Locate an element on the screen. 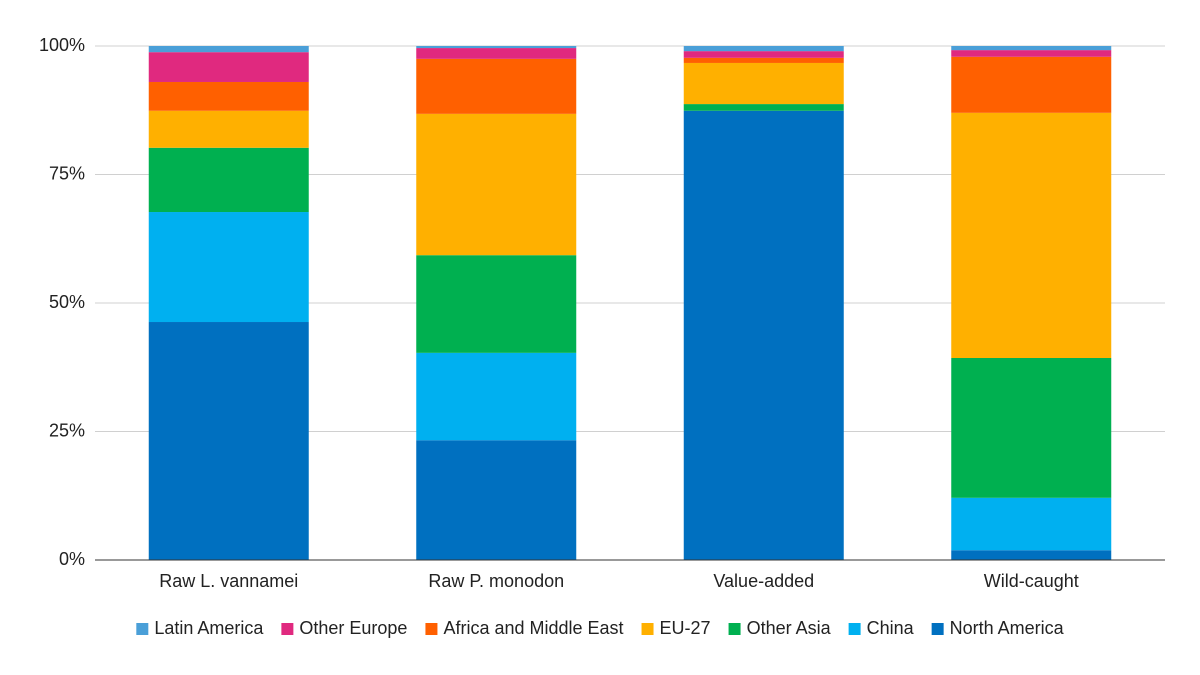  x-tick-label: Wild-caught is located at coordinates (1031, 581).